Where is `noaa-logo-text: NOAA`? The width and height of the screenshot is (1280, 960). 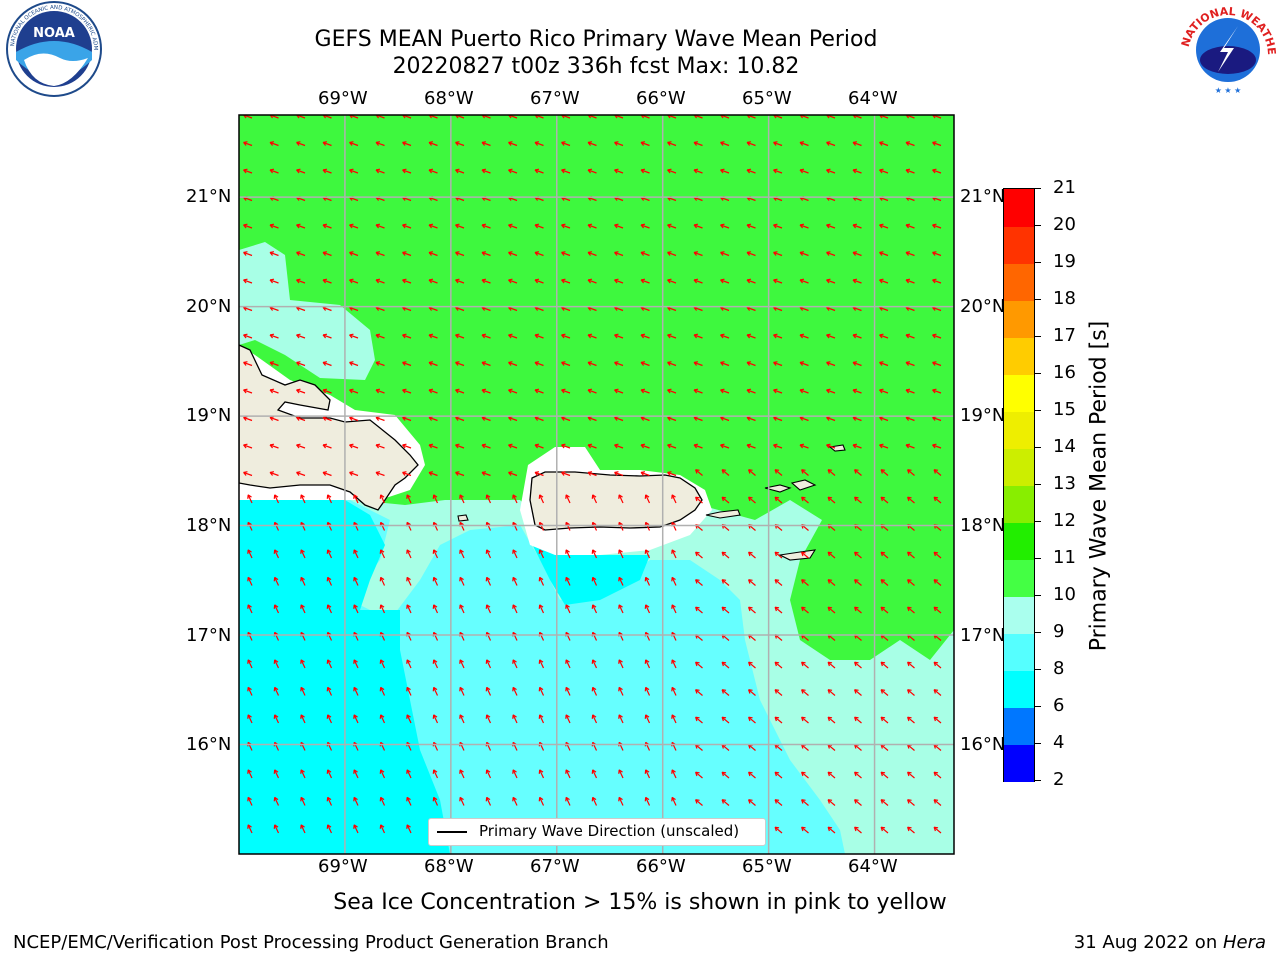 noaa-logo-text: NOAA is located at coordinates (54, 33).